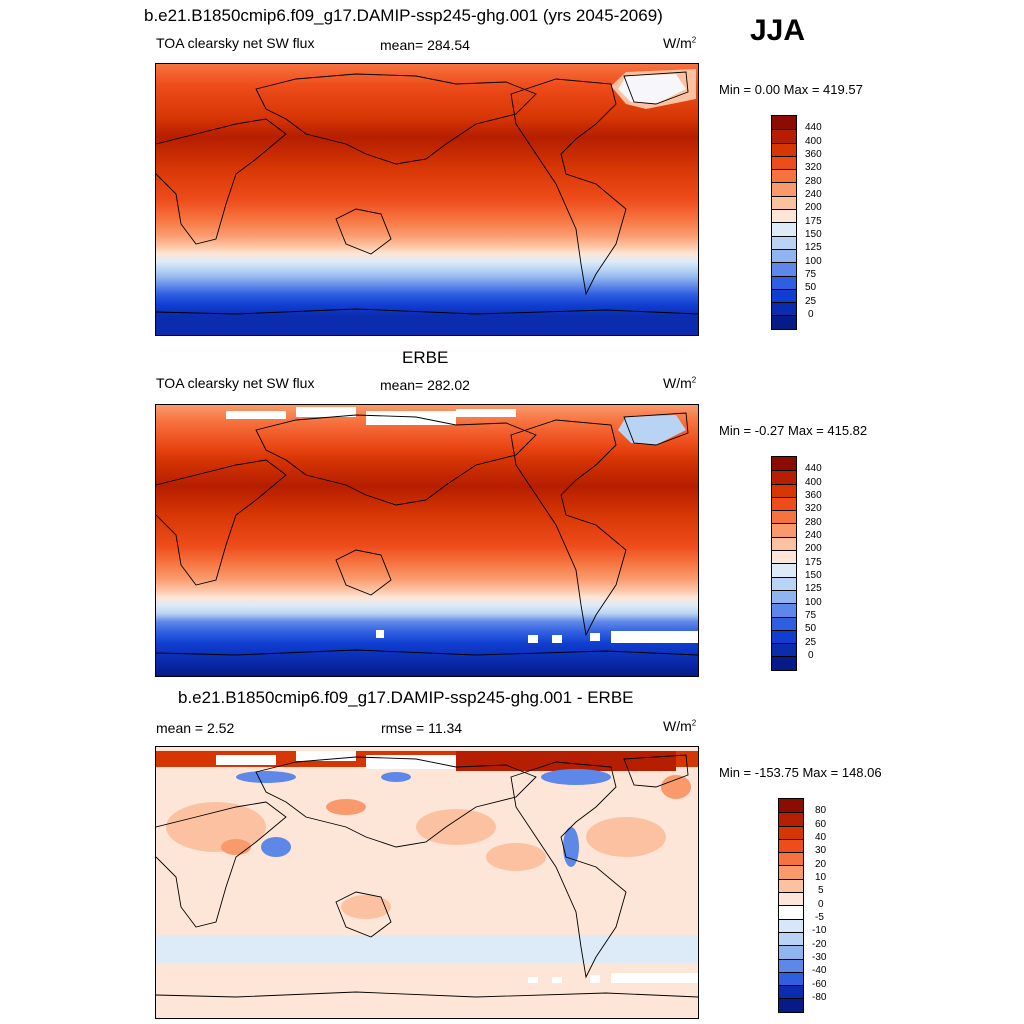 This screenshot has height=1024, width=1024. What do you see at coordinates (813, 588) in the screenshot?
I see `colorbar-tick-label: 125` at bounding box center [813, 588].